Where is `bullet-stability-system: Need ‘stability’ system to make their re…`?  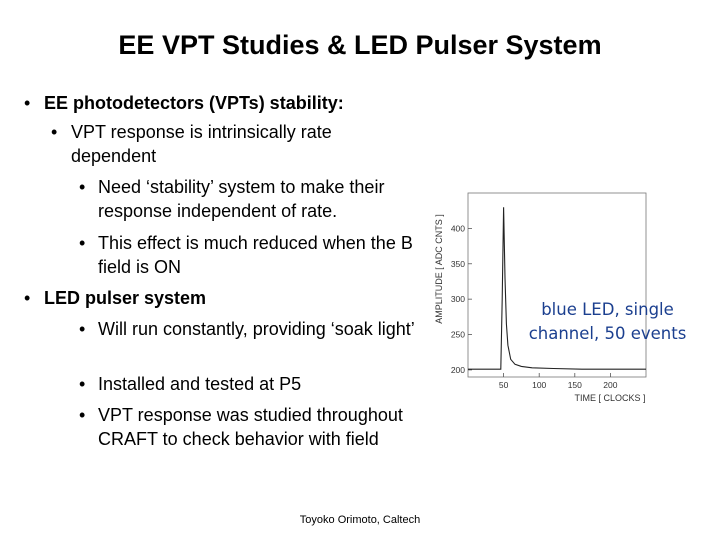
bullet-stability-system: Need ‘stability’ system to make their re… is located at coordinates (241, 199).